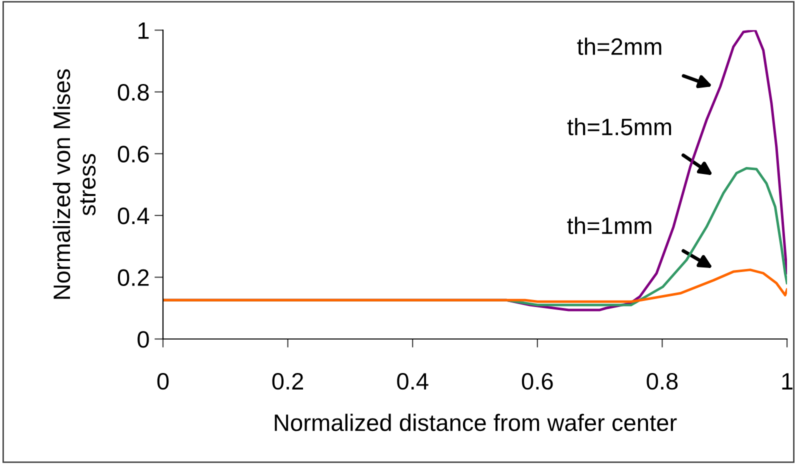 The width and height of the screenshot is (797, 464). What do you see at coordinates (475, 285) in the screenshot?
I see `line-series` at bounding box center [475, 285].